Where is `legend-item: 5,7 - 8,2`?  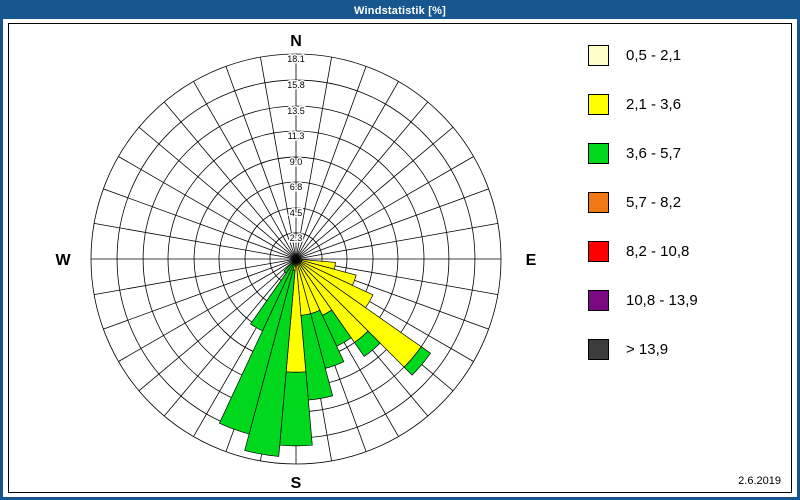
legend-item: 5,7 - 8,2 is located at coordinates (643, 202).